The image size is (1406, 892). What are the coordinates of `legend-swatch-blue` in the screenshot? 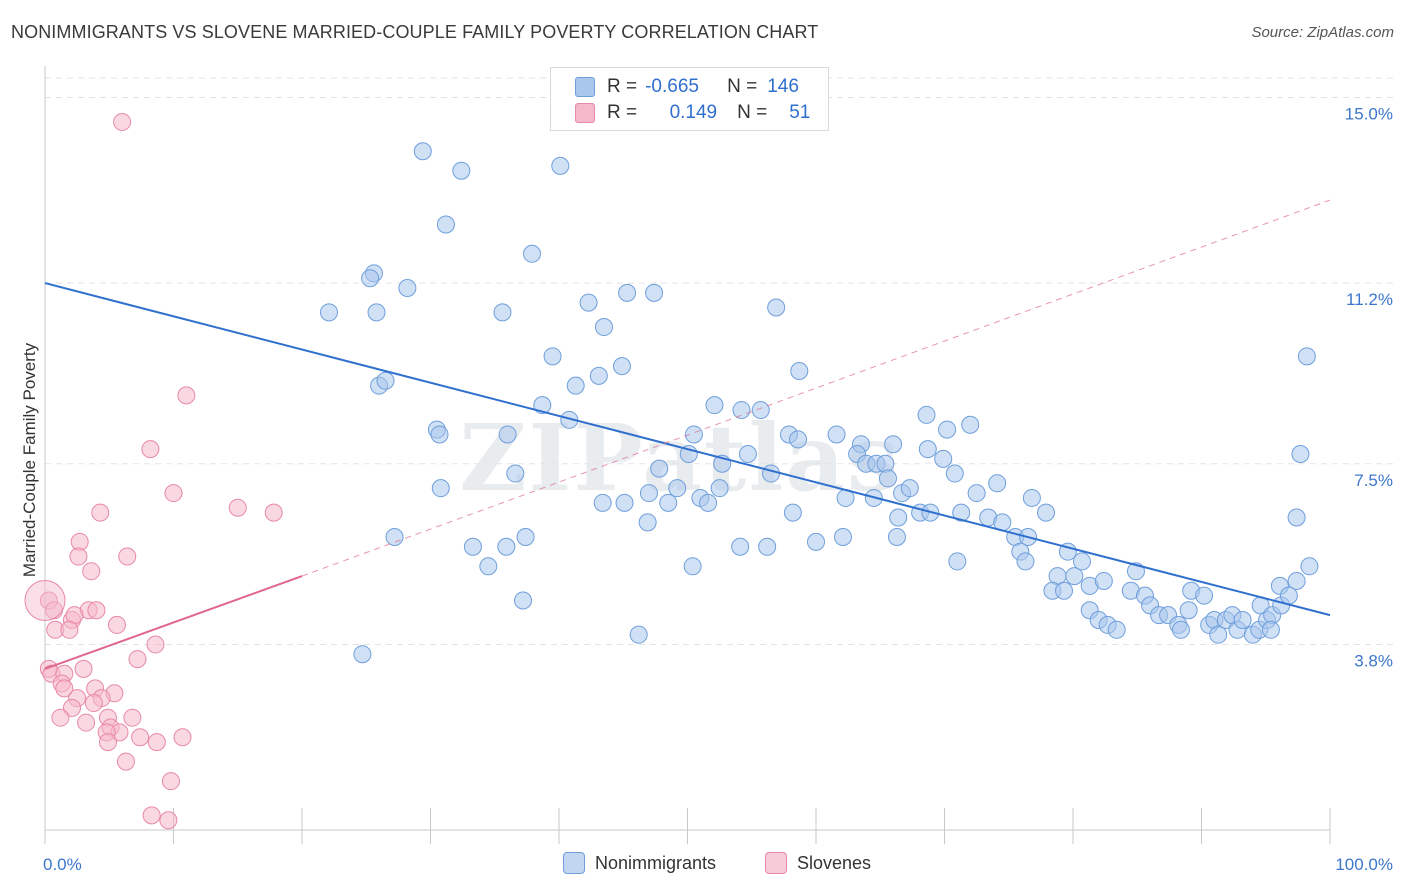 It's located at (574, 863).